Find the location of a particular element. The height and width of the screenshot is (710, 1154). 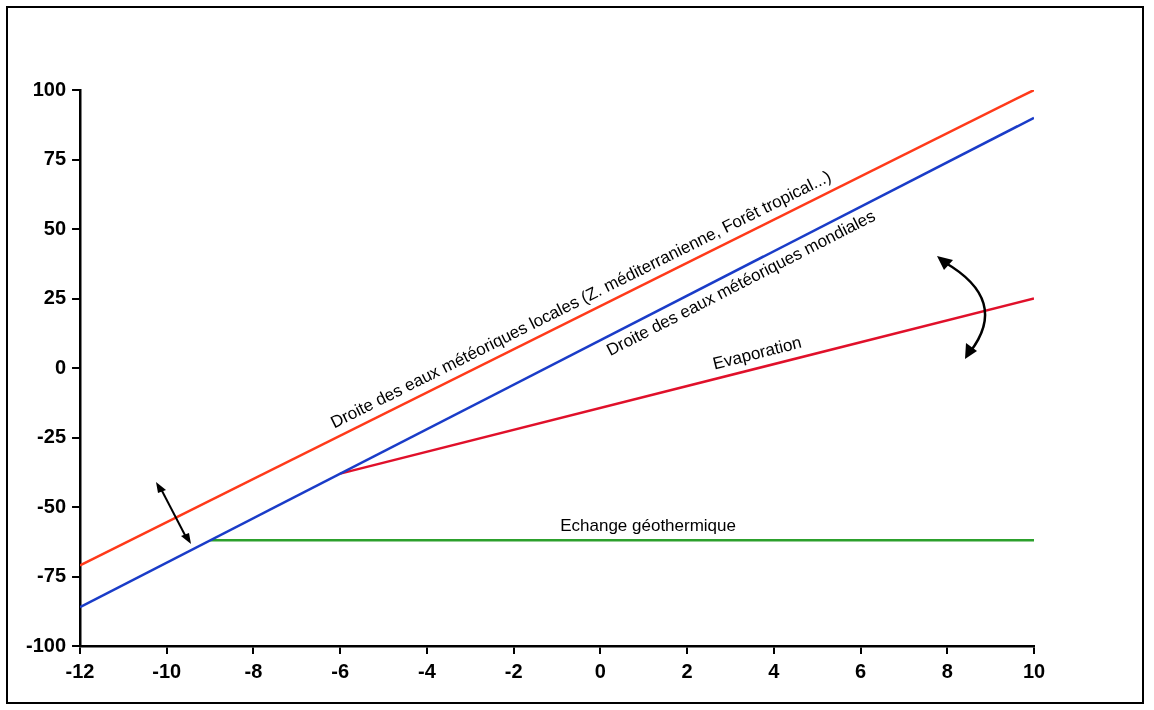

y-tick-label: 50 is located at coordinates (55, 227).